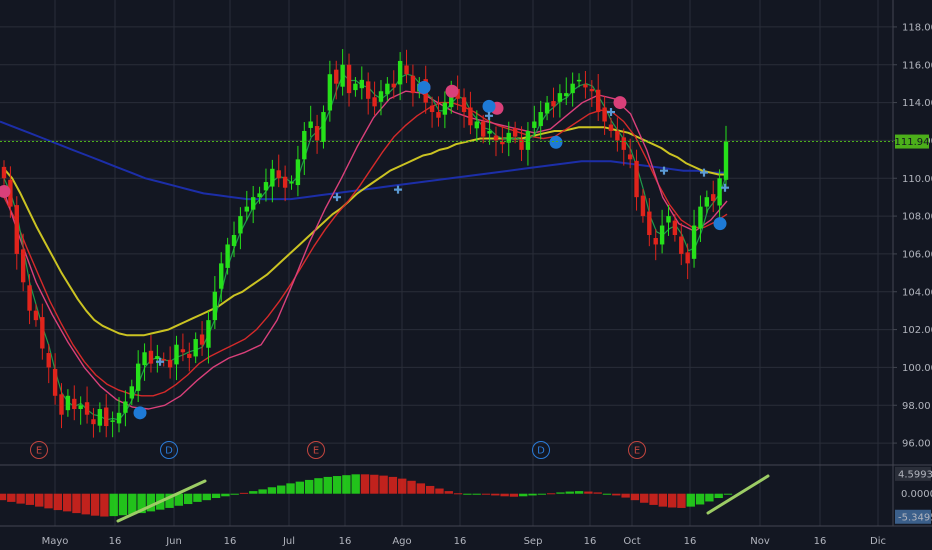 This screenshot has height=550, width=932. What do you see at coordinates (288, 541) in the screenshot?
I see `time-tick-label: Jul` at bounding box center [288, 541].